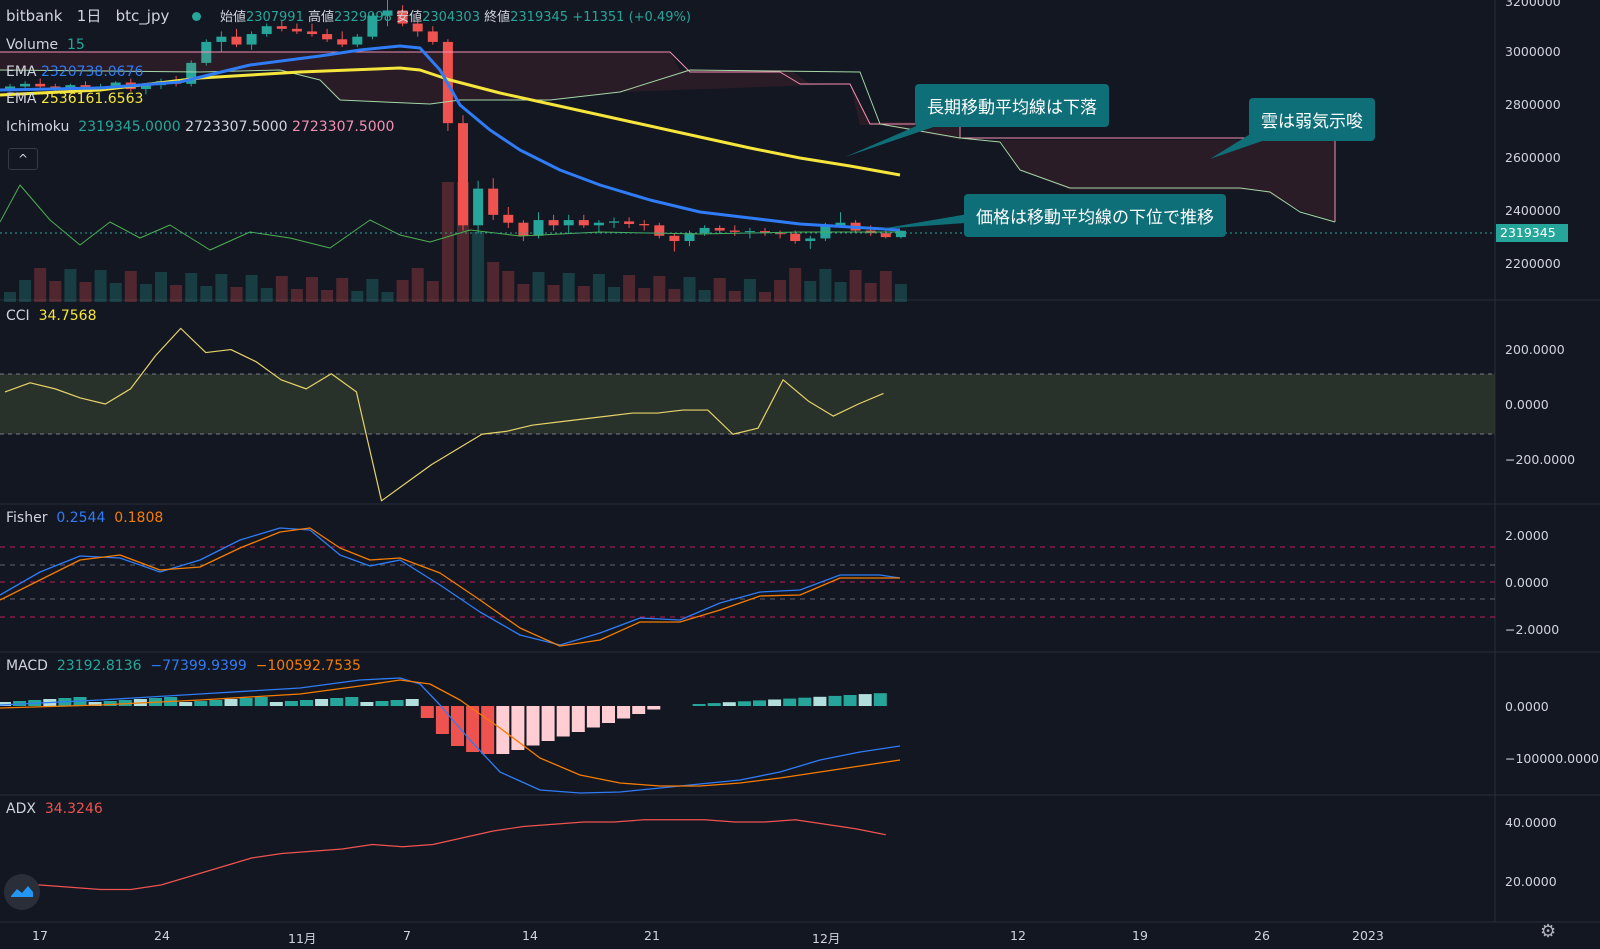 The width and height of the screenshot is (1600, 949). I want to click on cci-tick: 0.0000, so click(1527, 404).